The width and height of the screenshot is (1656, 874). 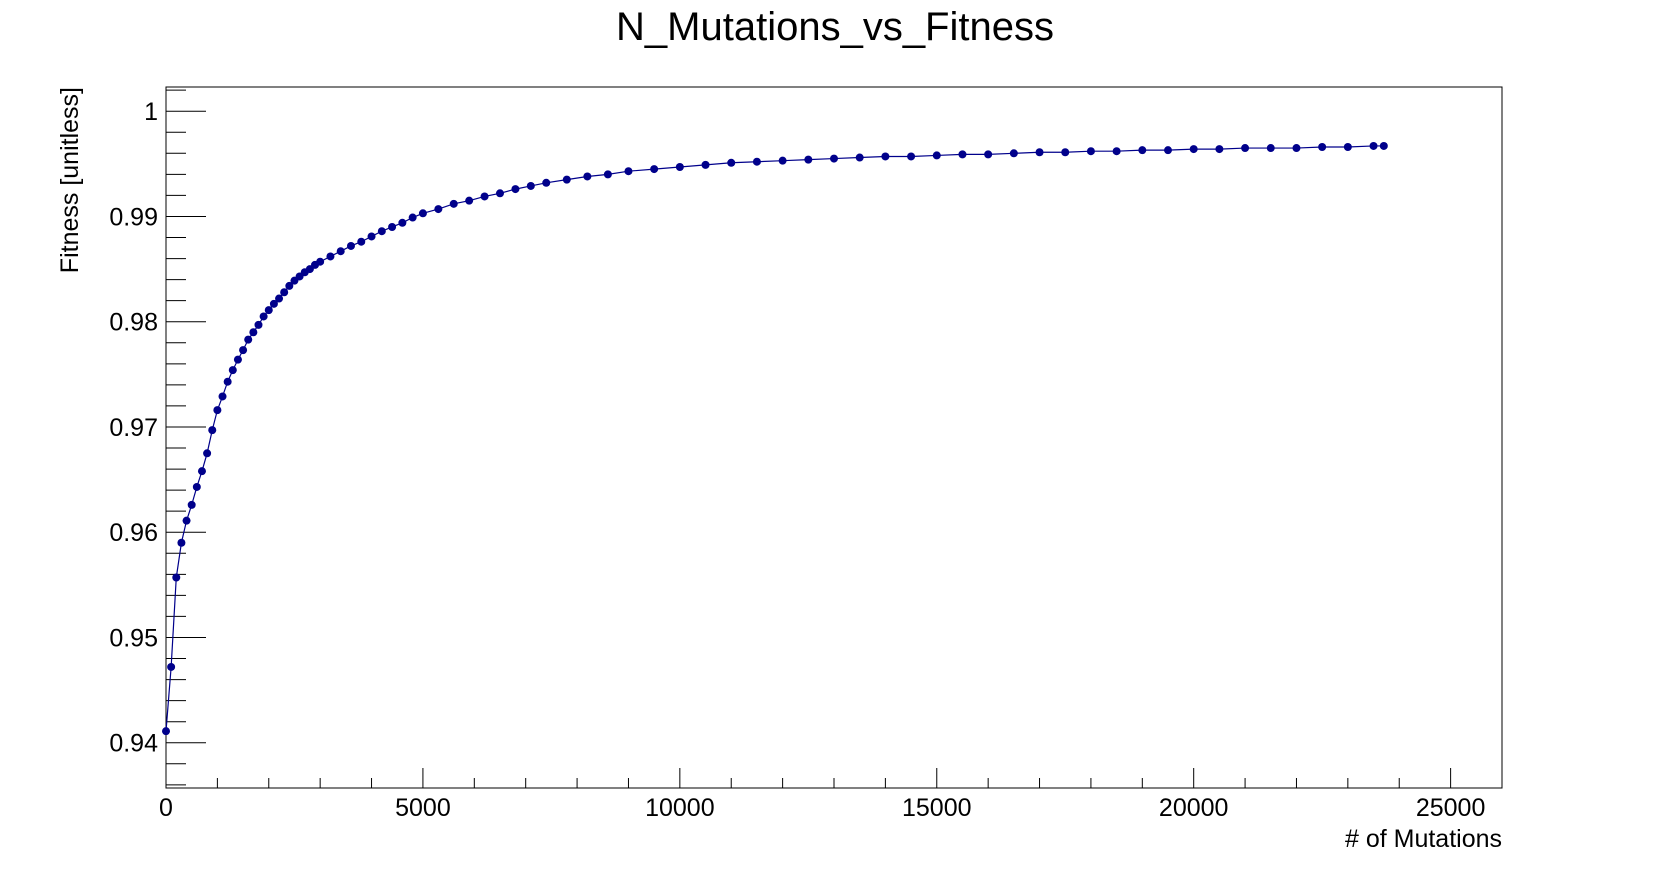 I want to click on y-tick-label: 0.95, so click(x=133, y=638).